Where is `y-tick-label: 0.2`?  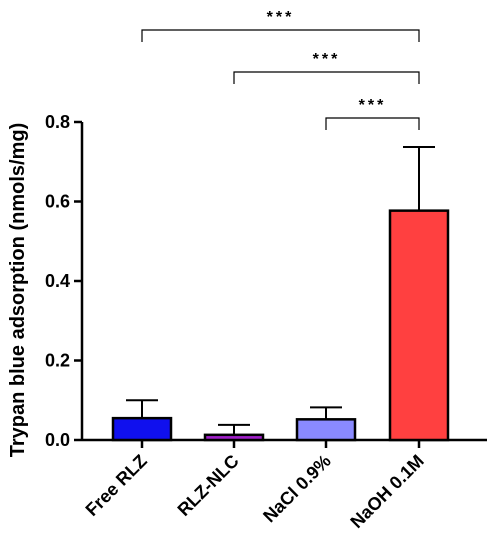 y-tick-label: 0.2 is located at coordinates (57, 361).